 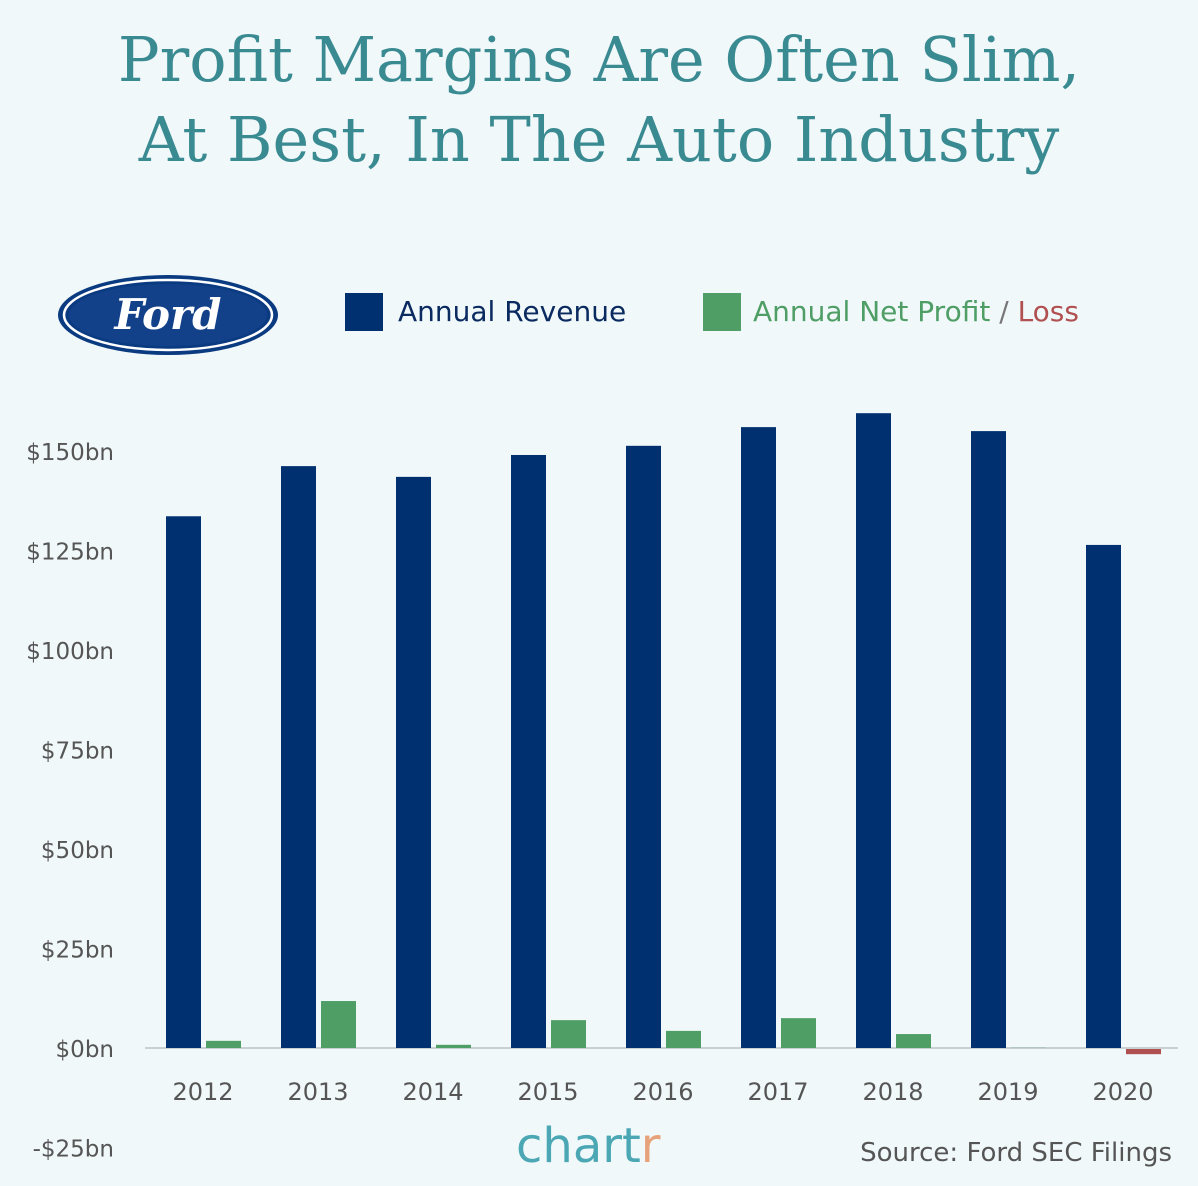 I want to click on y-tick-label: $125bn, so click(x=70, y=553).